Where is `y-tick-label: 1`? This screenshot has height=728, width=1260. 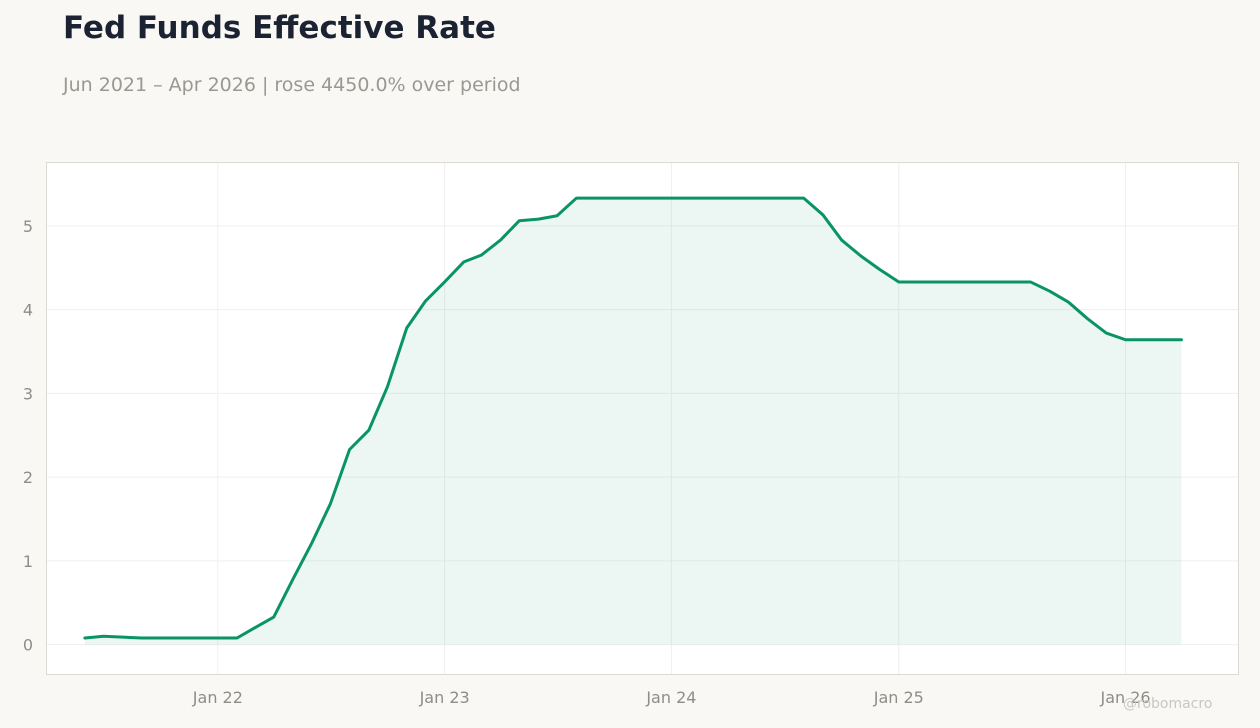 y-tick-label: 1 is located at coordinates (28, 561).